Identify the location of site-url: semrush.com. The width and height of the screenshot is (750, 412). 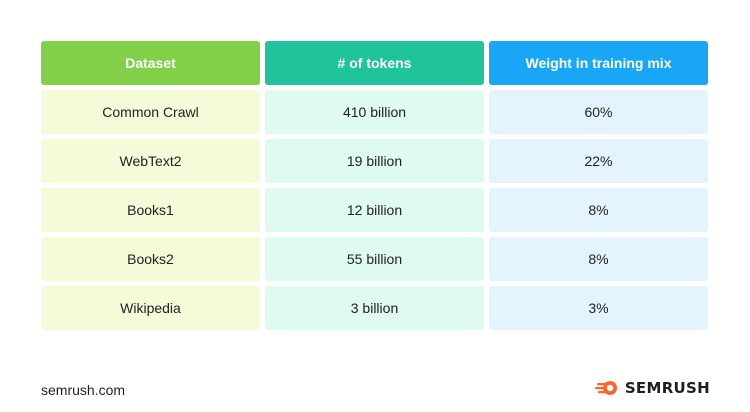
(83, 390).